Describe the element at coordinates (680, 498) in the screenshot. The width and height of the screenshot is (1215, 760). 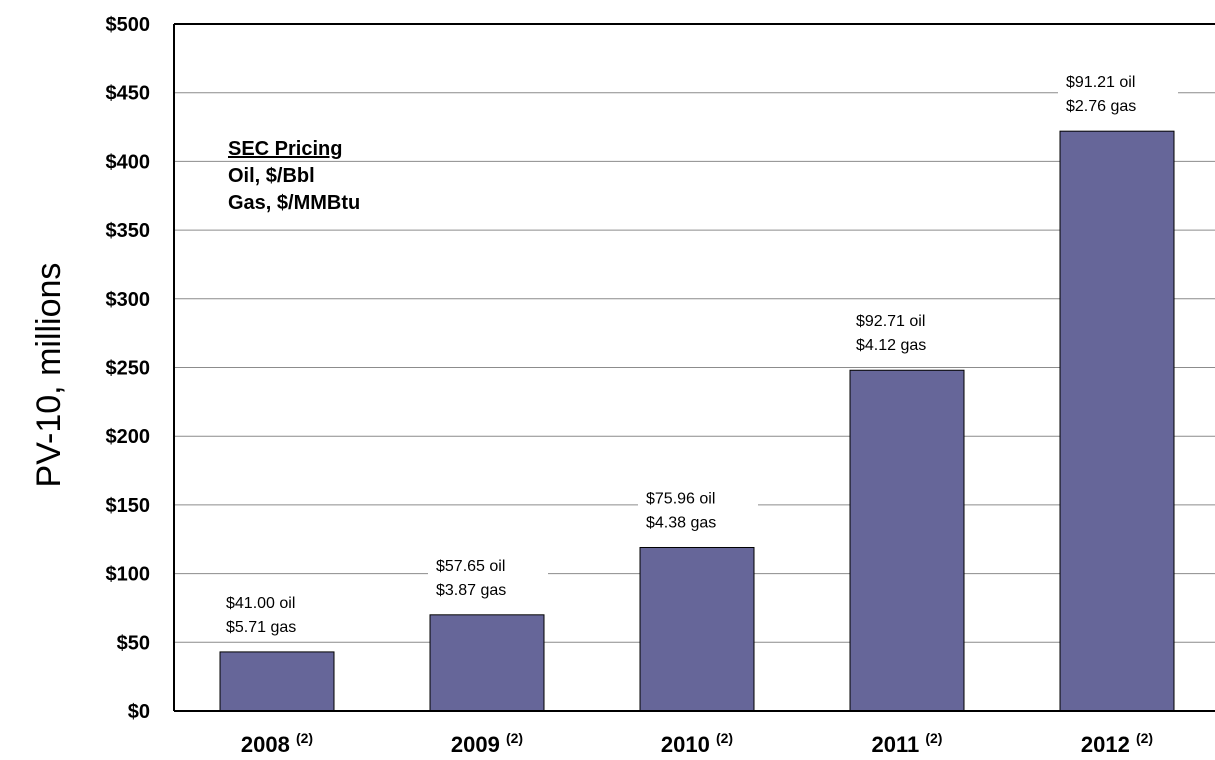
I see `data-label-oil: $75.96 oil` at that location.